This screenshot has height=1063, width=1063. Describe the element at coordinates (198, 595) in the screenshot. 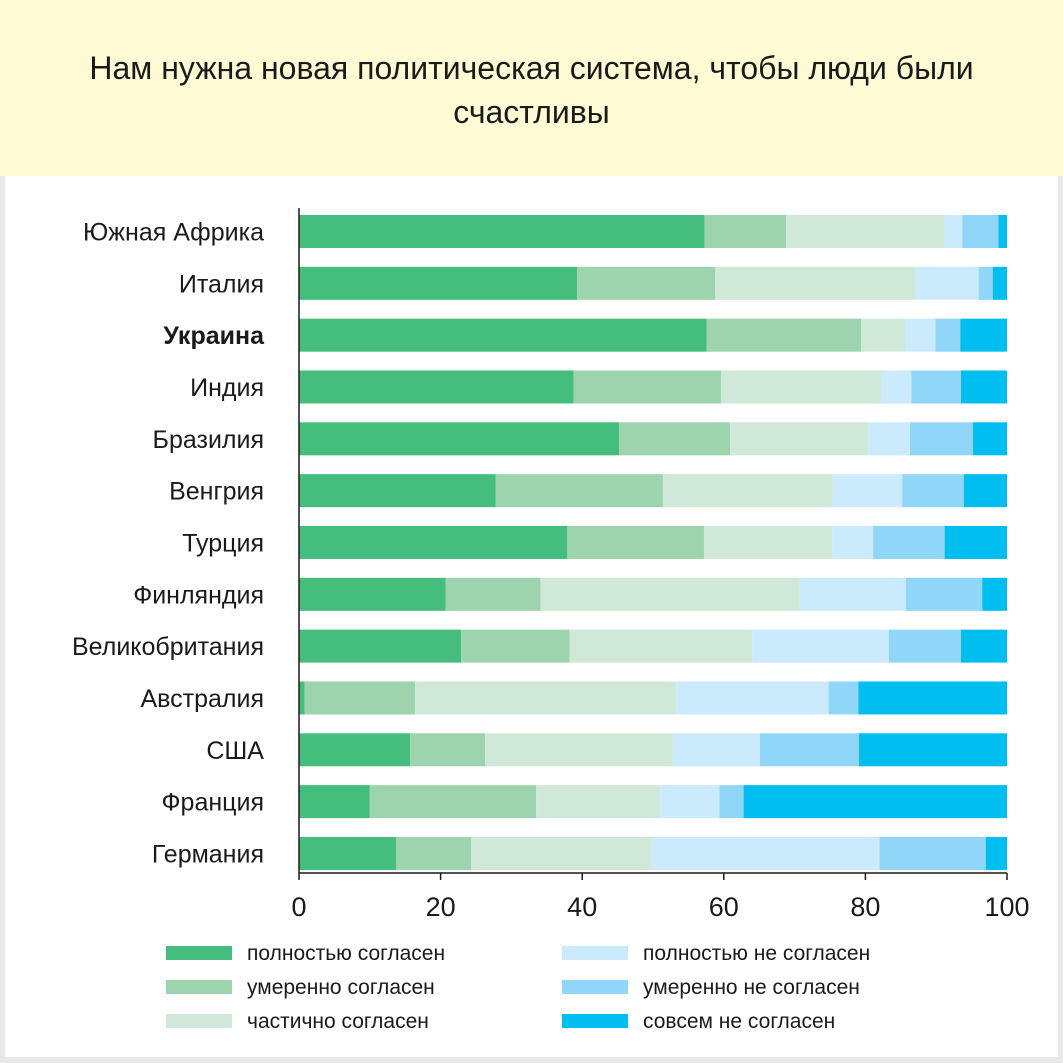

I see `category-label: Финляндия` at that location.